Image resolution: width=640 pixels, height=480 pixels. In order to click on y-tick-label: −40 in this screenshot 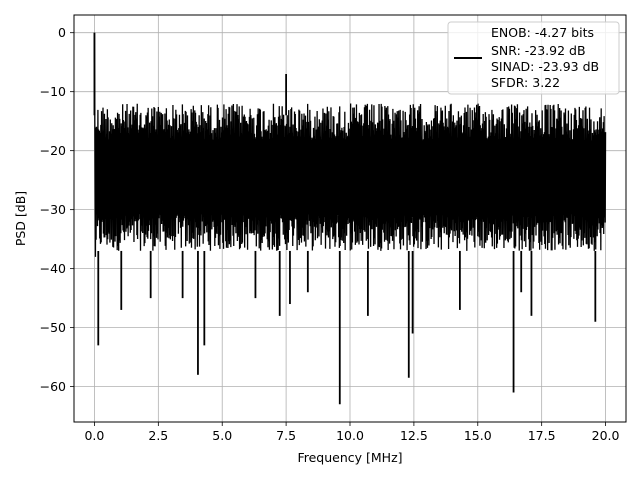, I will do `click(53, 268)`.